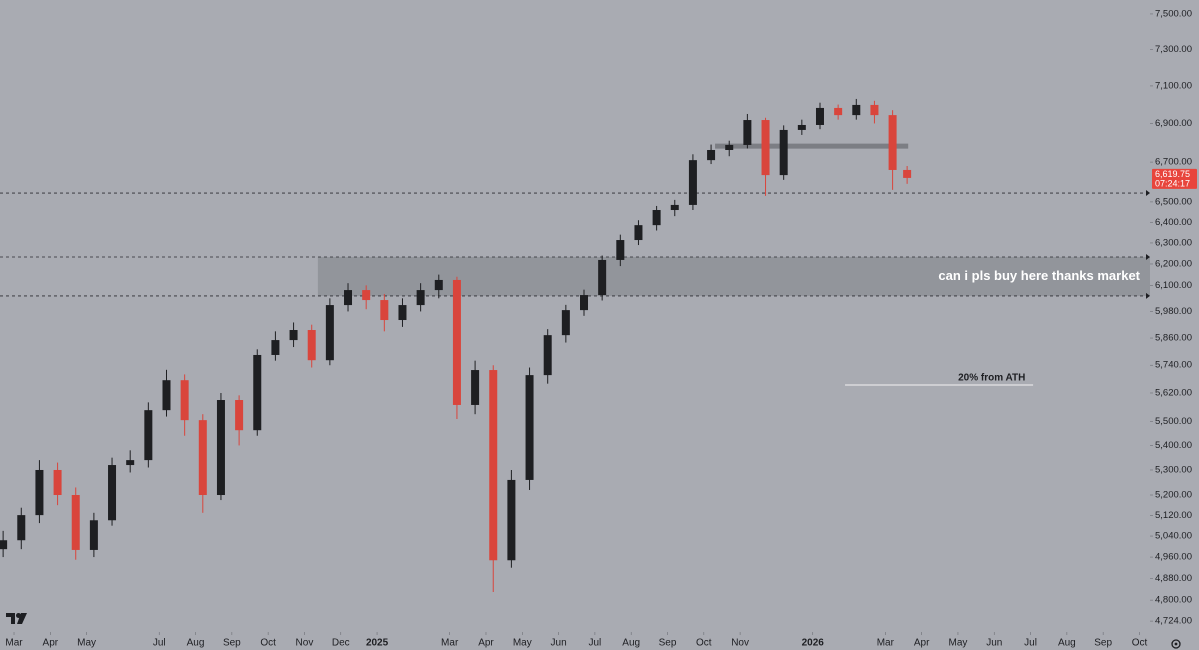 The width and height of the screenshot is (1199, 650). I want to click on x-tick-label: 2025, so click(377, 643).